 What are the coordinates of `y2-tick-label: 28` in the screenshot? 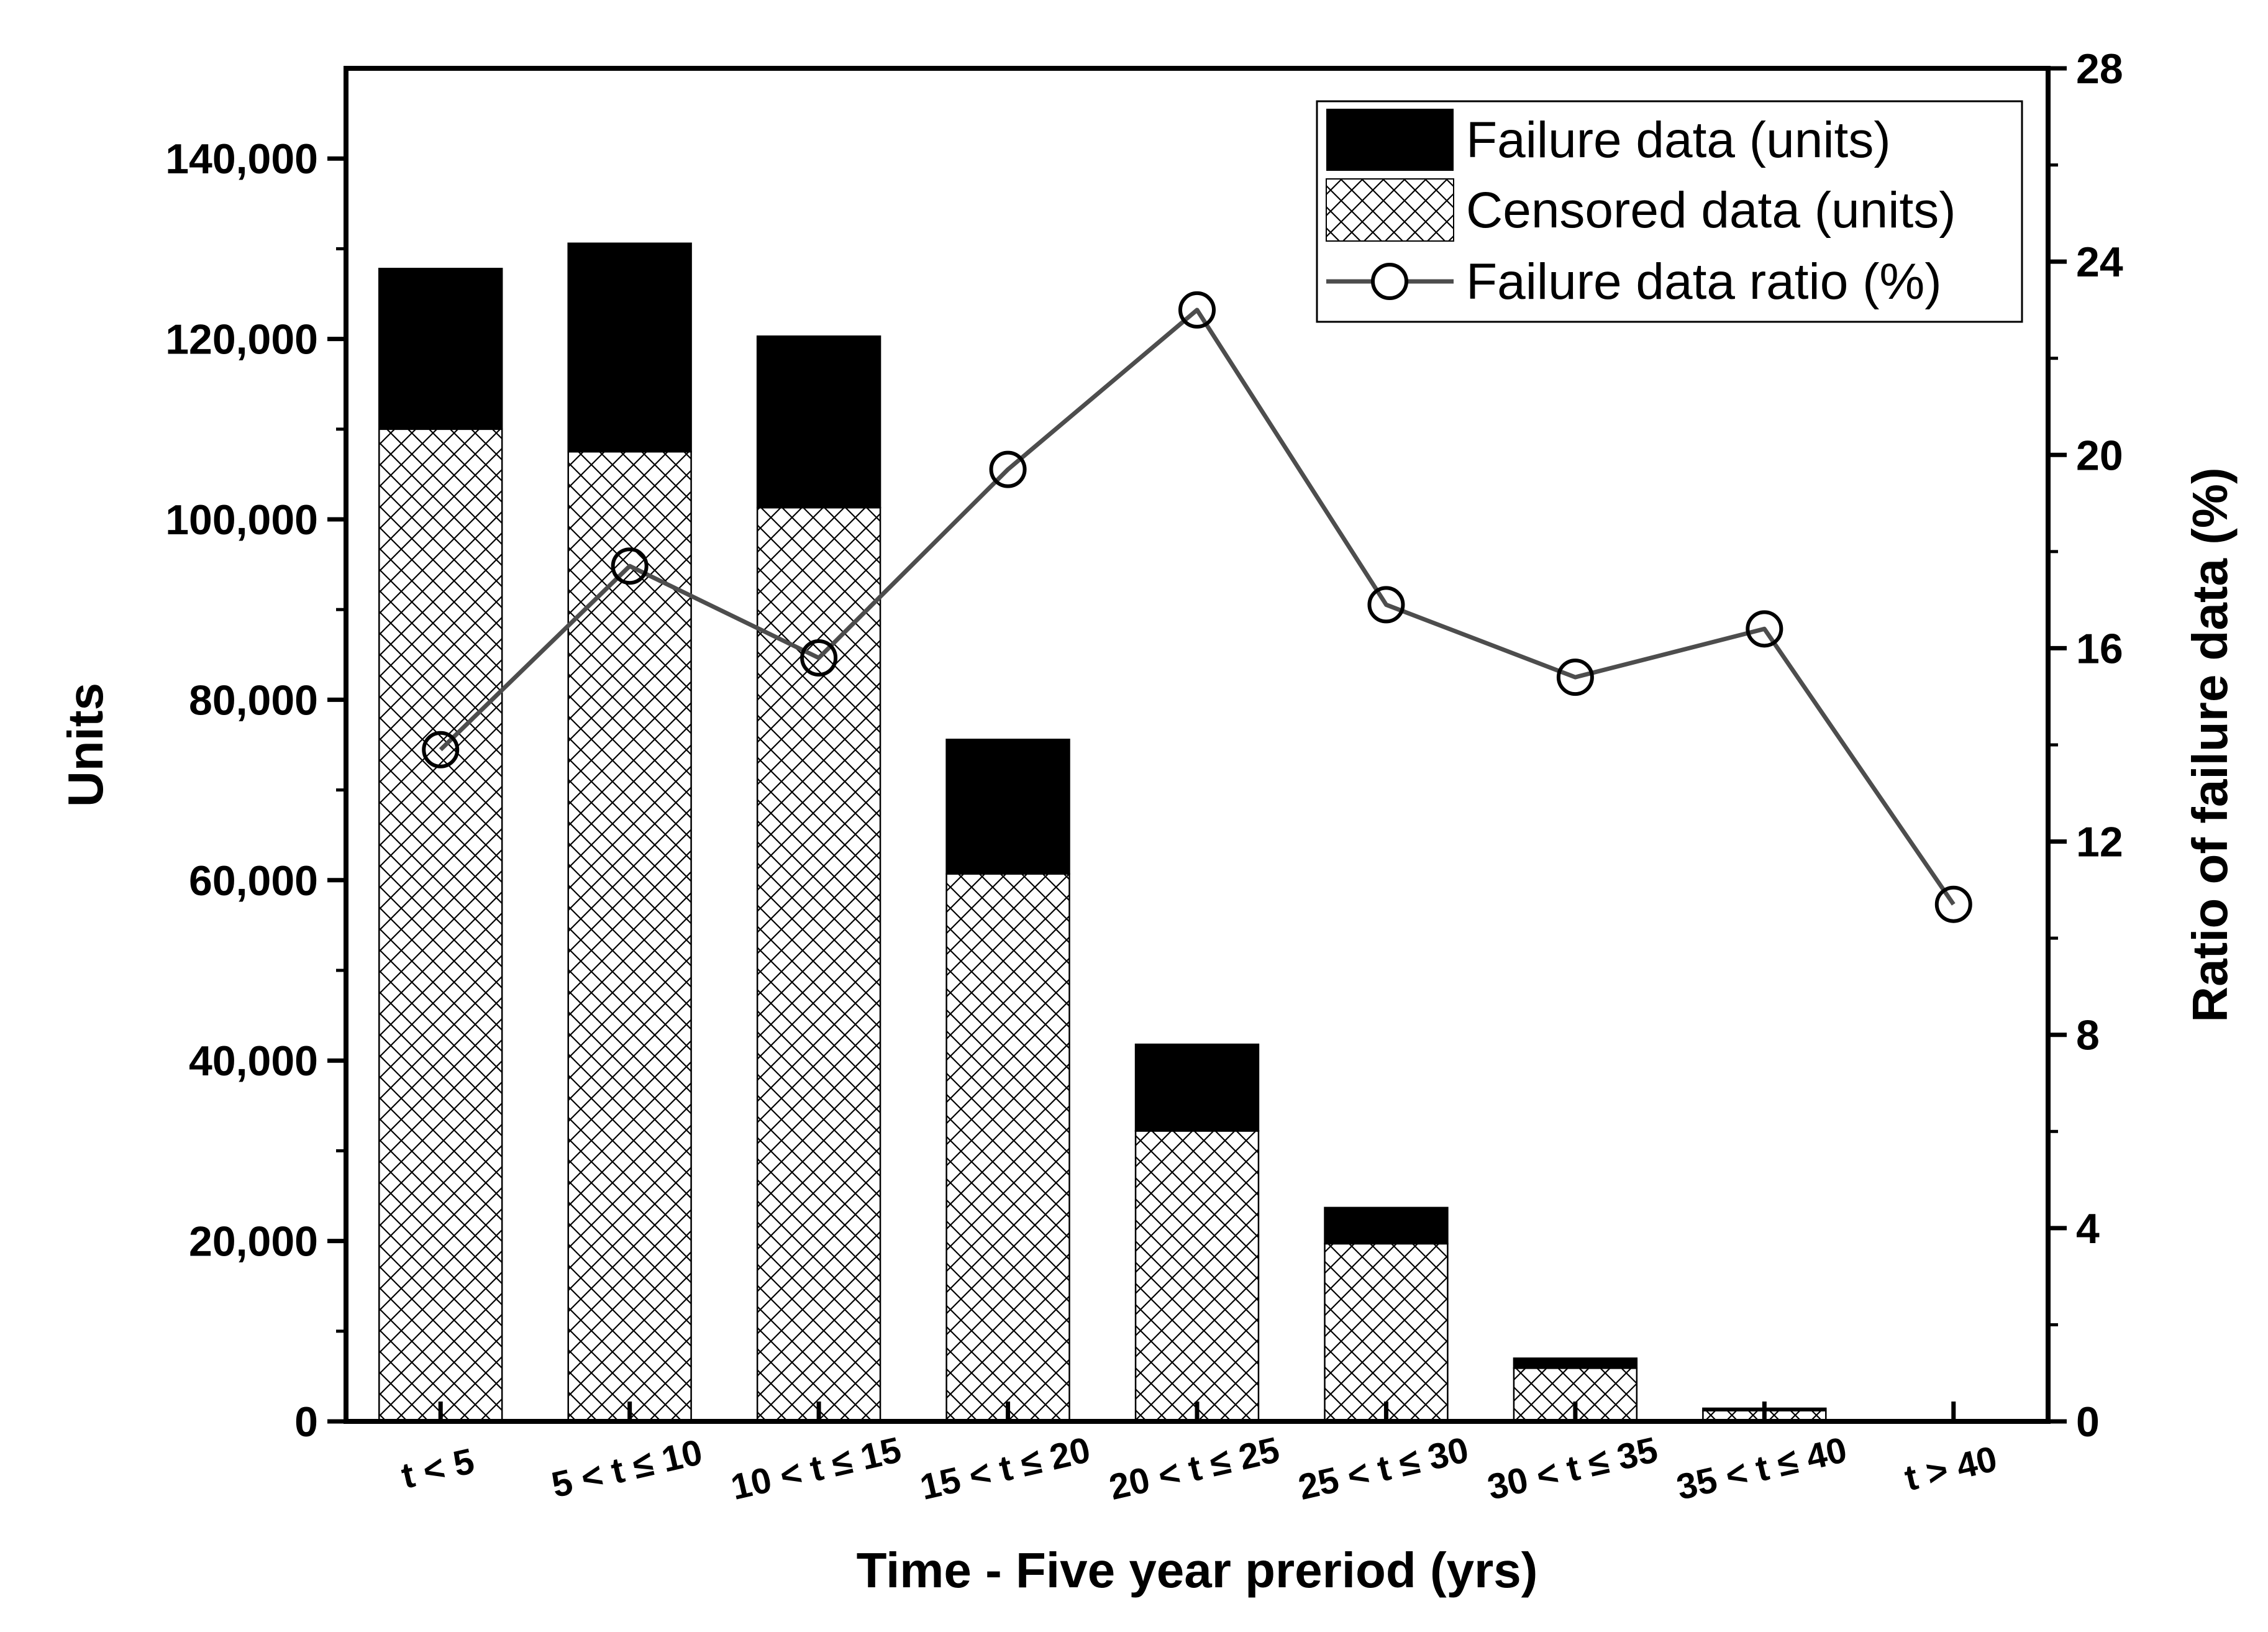 It's located at (2099, 69).